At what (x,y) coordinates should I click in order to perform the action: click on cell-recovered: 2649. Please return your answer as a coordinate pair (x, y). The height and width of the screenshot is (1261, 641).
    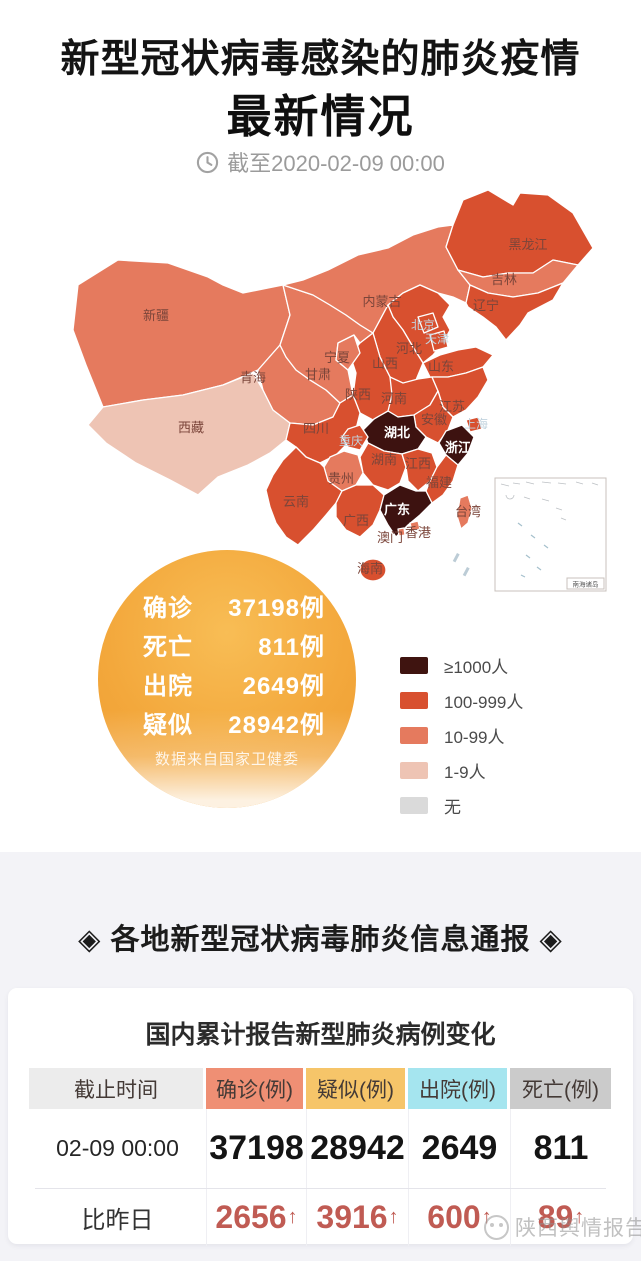
    Looking at the image, I should click on (459, 1148).